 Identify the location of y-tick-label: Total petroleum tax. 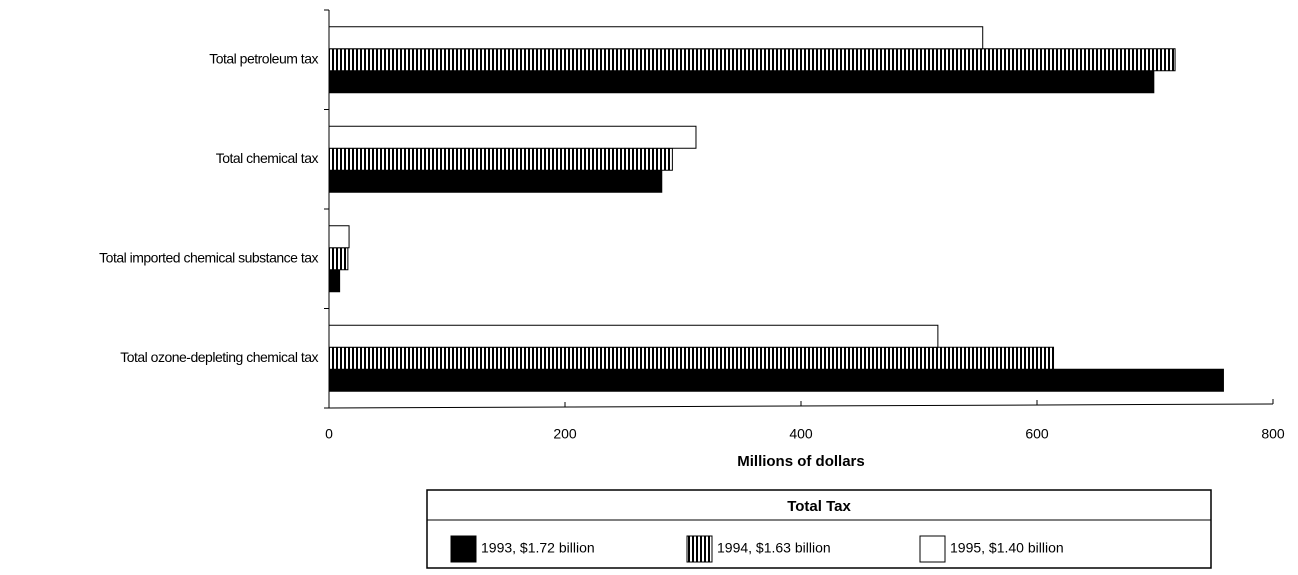
(263, 58).